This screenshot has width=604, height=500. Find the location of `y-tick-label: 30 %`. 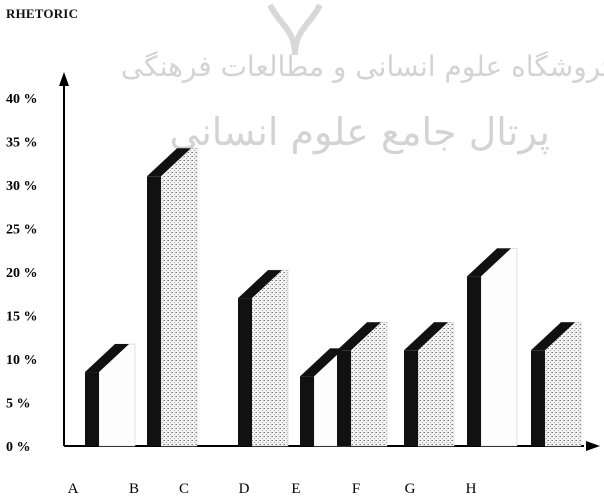

y-tick-label: 30 % is located at coordinates (22, 186).